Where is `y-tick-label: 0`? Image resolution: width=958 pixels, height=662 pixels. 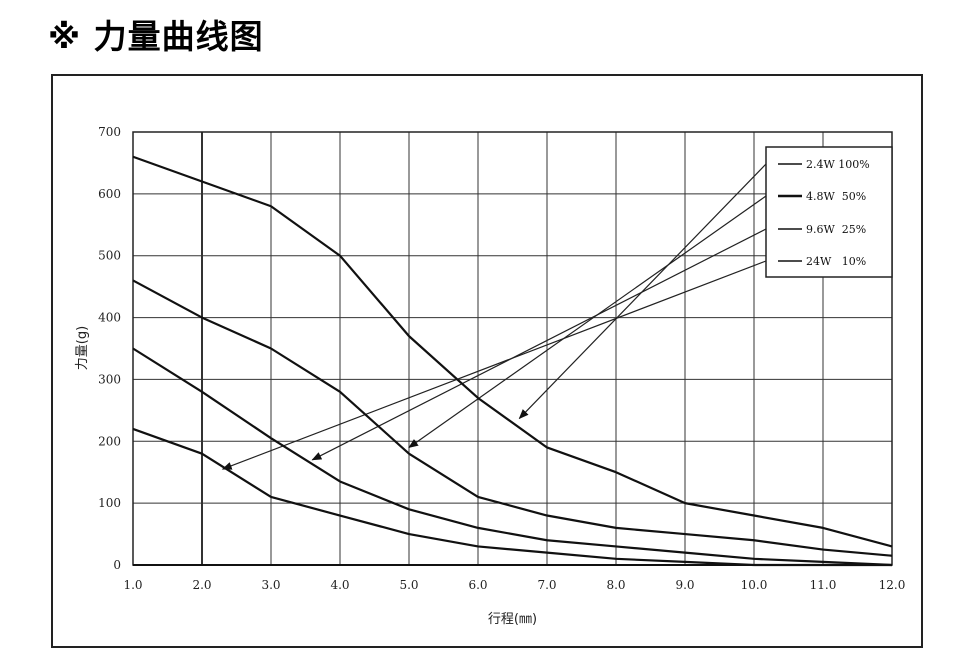
y-tick-label: 0 is located at coordinates (117, 565).